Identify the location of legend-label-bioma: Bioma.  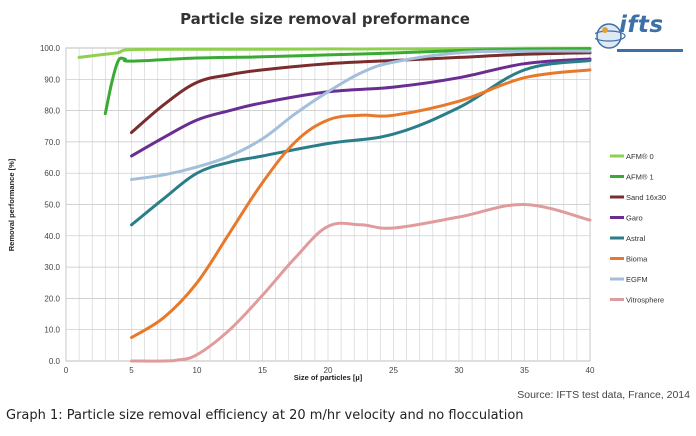
(637, 259).